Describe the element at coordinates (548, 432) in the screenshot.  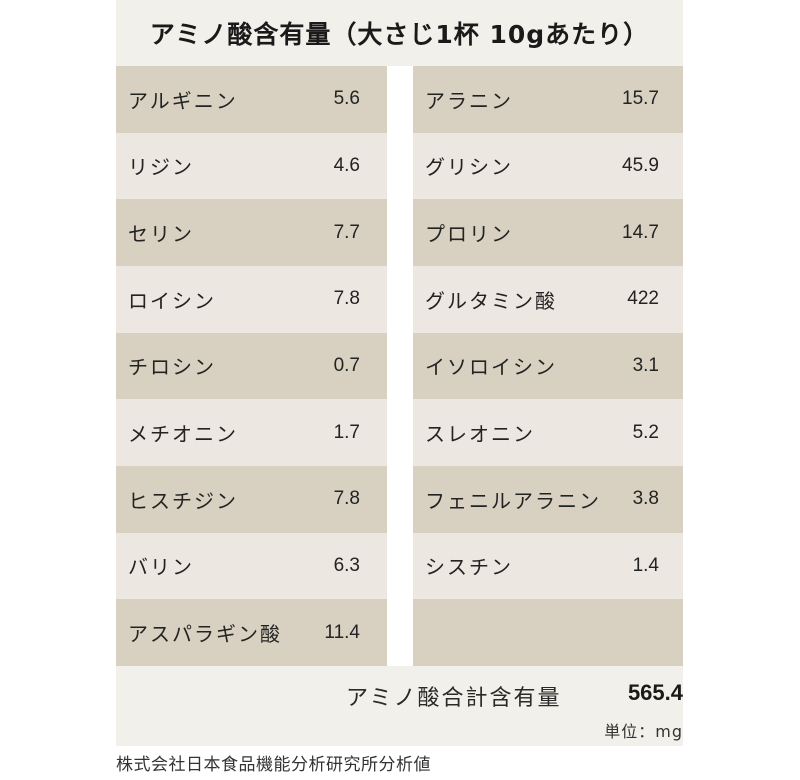
I see `table-row: スレオニン 5.2` at that location.